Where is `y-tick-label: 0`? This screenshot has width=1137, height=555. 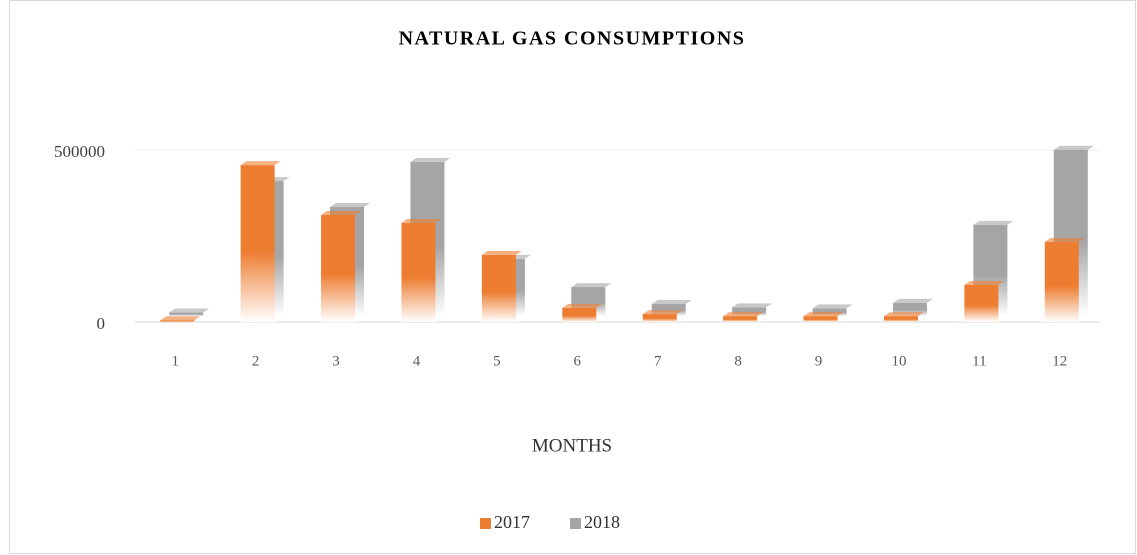
y-tick-label: 0 is located at coordinates (101, 323).